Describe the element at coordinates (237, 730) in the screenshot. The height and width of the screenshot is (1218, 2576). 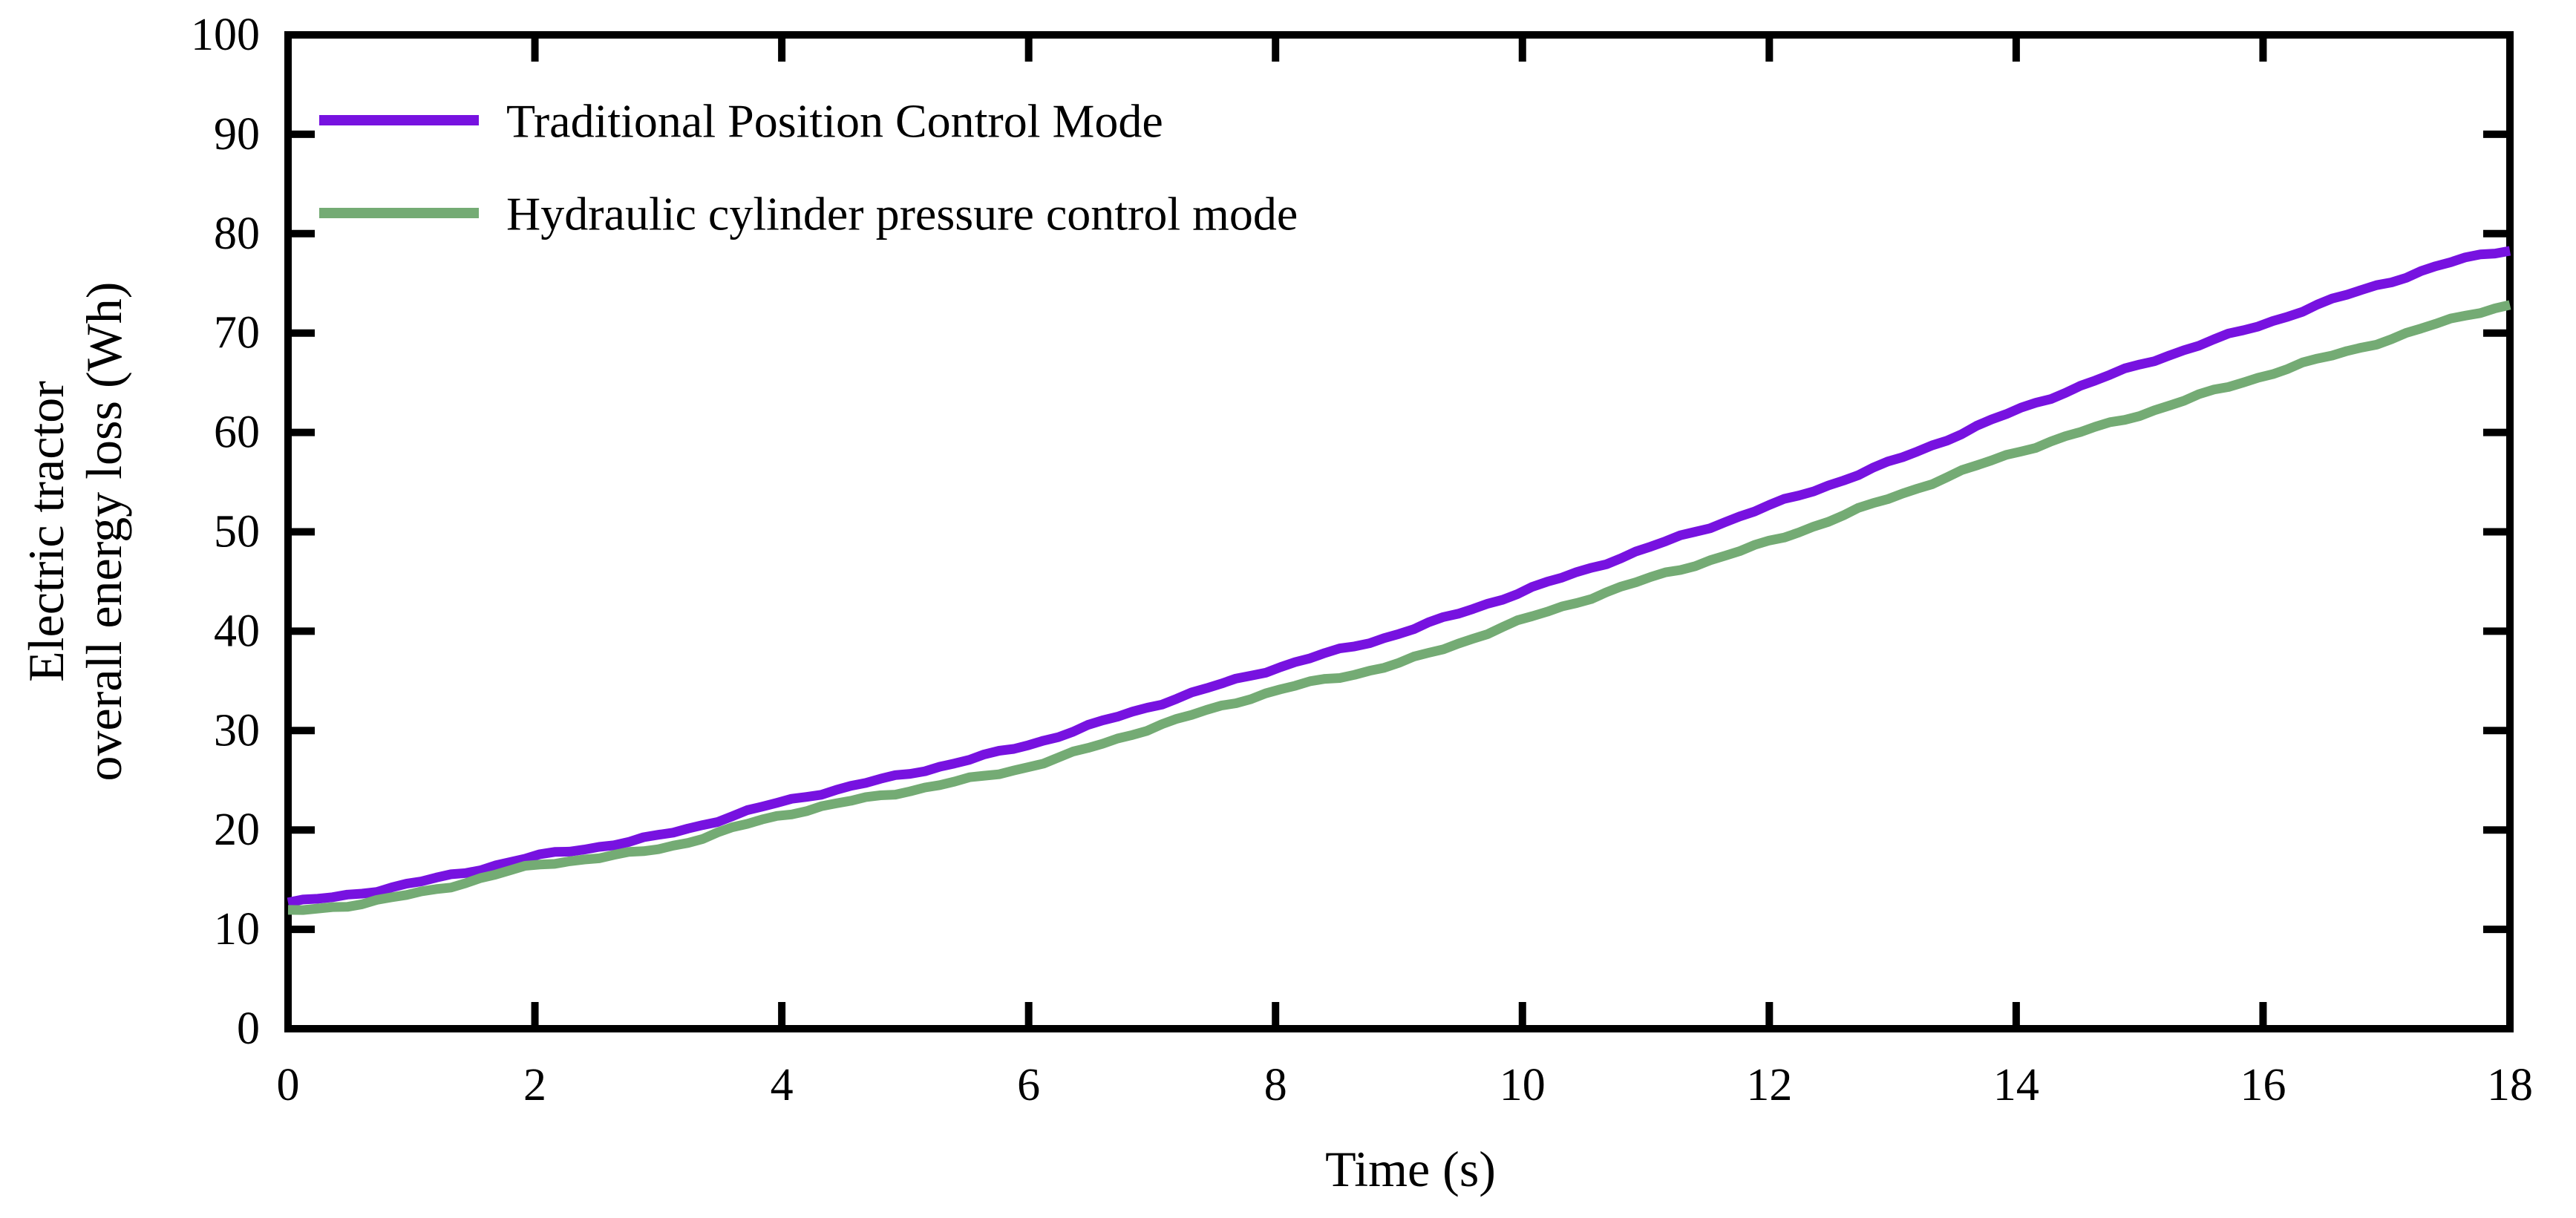
I see `y-tick-label: 30` at that location.